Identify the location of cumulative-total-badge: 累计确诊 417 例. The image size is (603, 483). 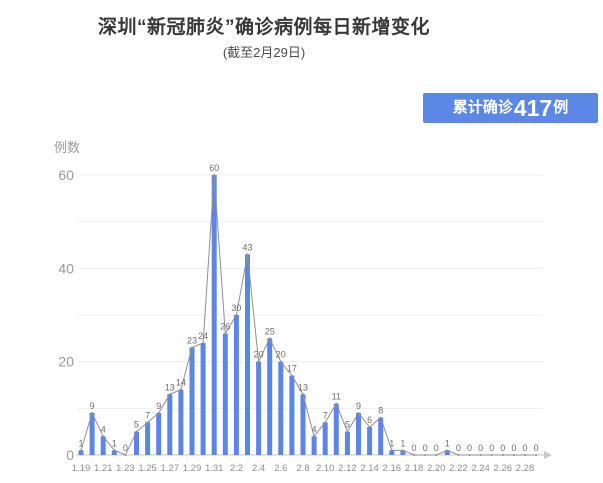
(510, 108).